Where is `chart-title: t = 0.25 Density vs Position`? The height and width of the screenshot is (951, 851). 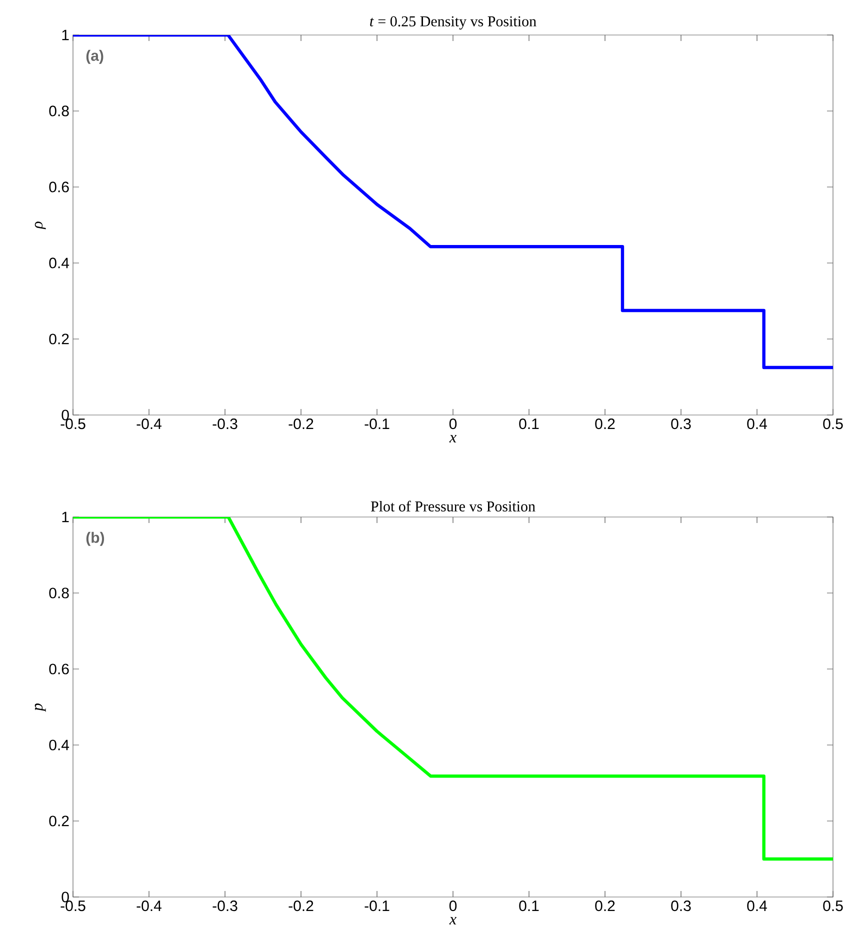
chart-title: t = 0.25 Density vs Position is located at coordinates (453, 23).